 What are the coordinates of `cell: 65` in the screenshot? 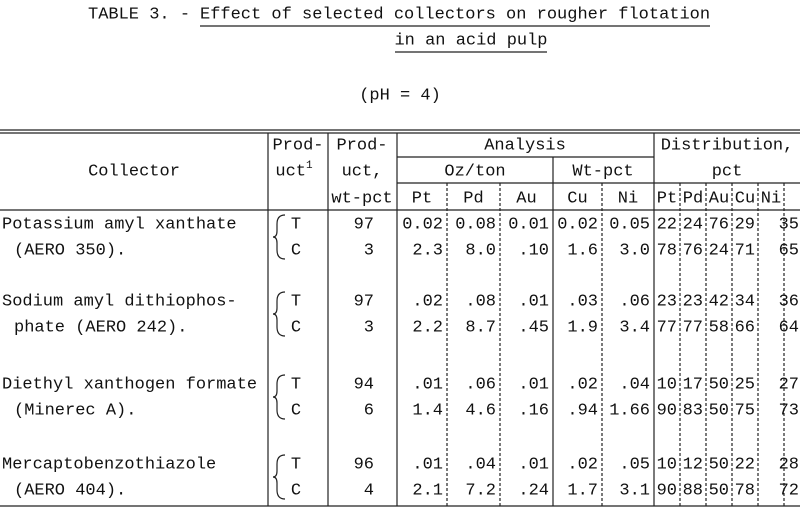 It's located at (789, 250).